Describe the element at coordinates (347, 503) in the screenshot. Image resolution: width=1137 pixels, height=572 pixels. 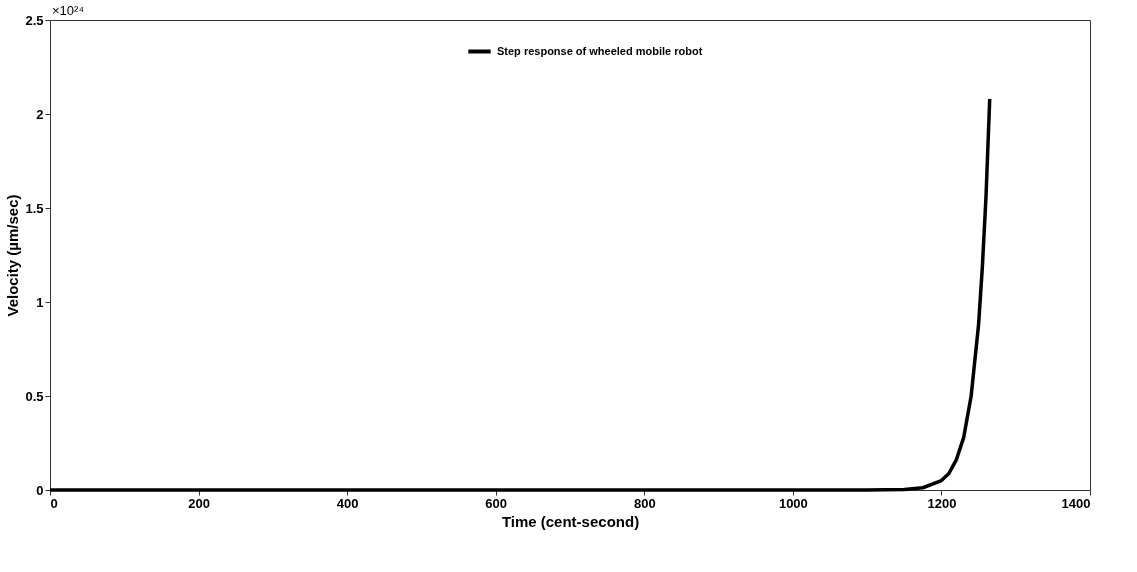
I see `x-tick-label: 400` at that location.